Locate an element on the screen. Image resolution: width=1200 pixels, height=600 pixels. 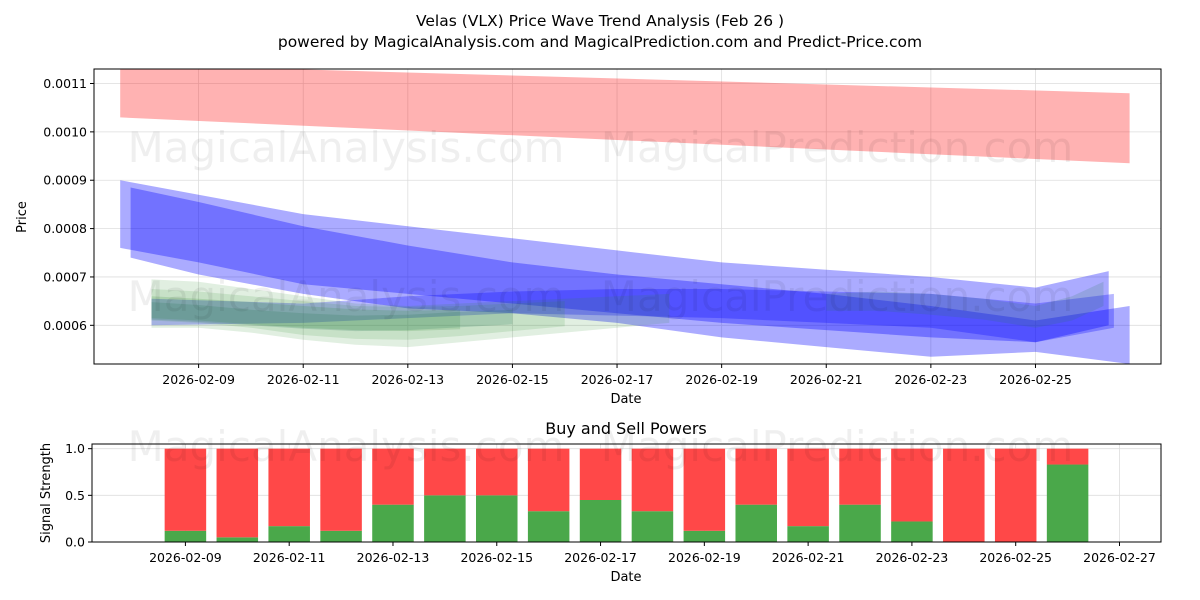
power-y-tick-label: 0.0 is located at coordinates (75, 542).